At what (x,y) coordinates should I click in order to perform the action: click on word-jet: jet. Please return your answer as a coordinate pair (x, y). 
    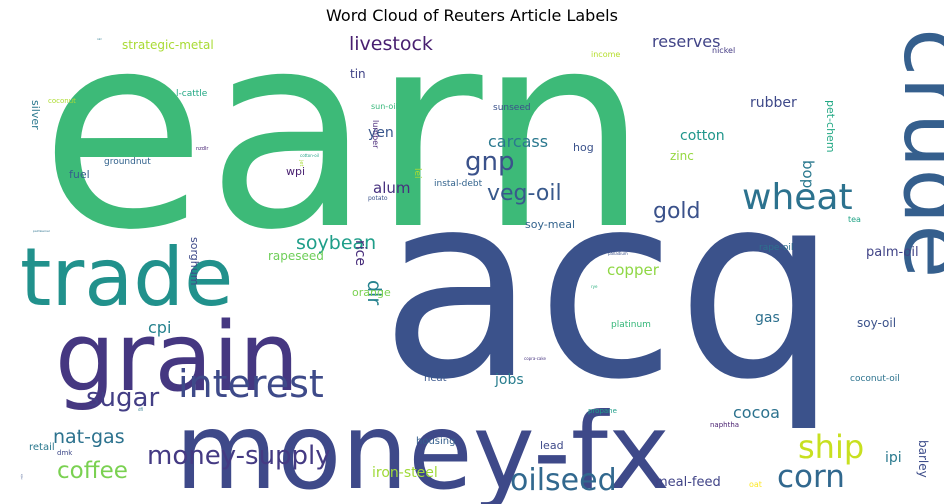
    Looking at the image, I should click on (301, 162).